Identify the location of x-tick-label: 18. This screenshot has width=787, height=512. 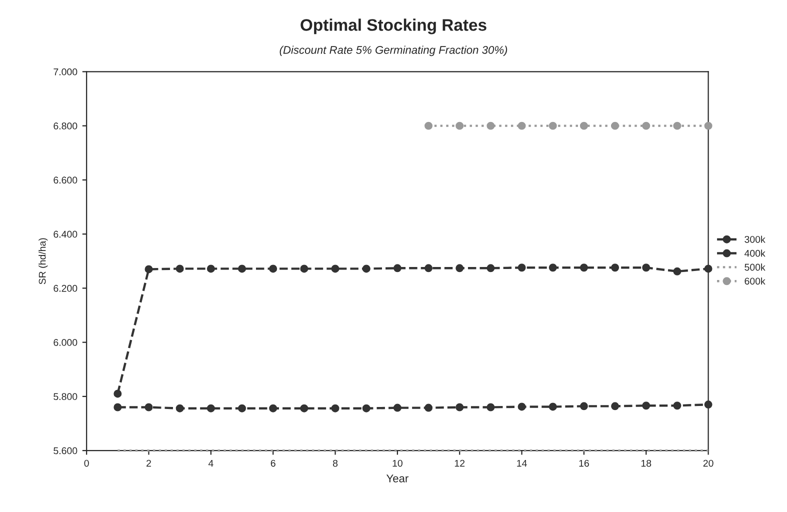
(646, 463).